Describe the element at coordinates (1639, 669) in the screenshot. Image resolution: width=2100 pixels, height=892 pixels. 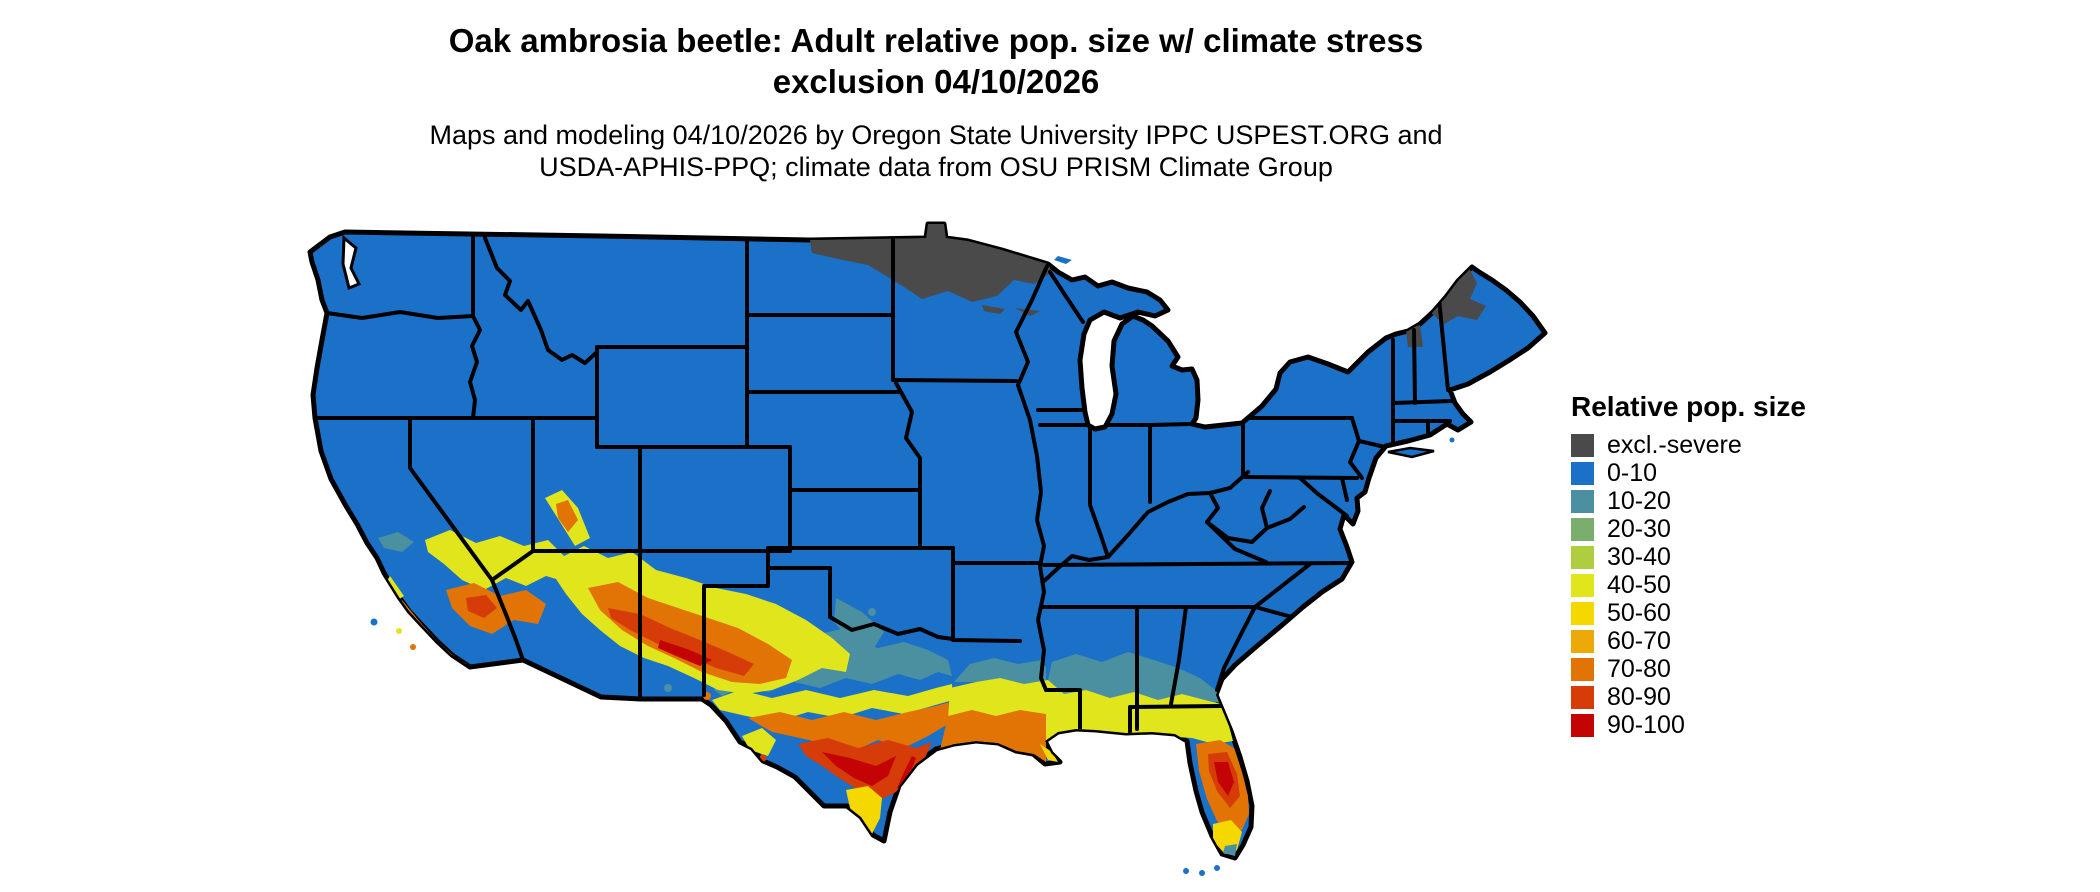
I see `legend-label: 70-80` at that location.